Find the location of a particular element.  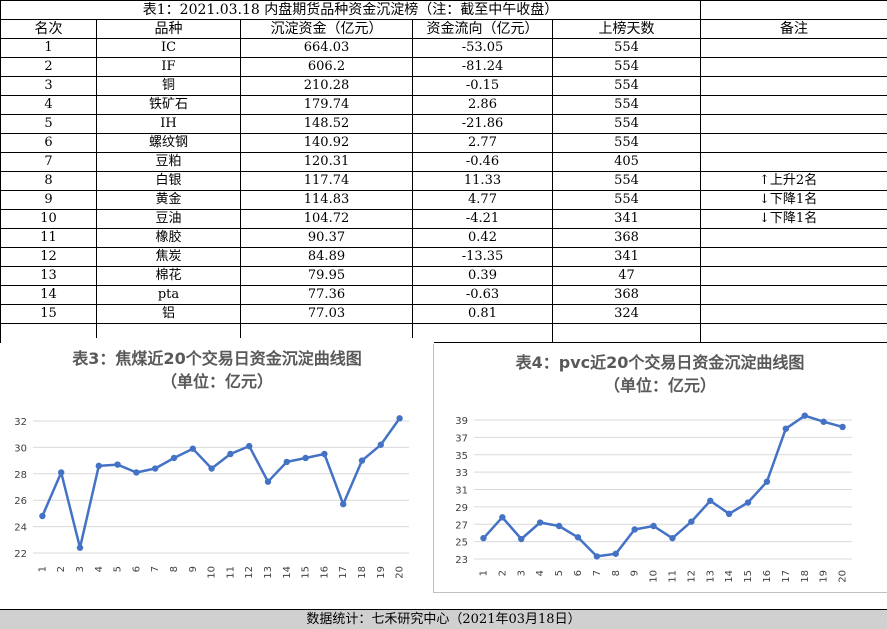

cell-rank: 11 is located at coordinates (49, 238).